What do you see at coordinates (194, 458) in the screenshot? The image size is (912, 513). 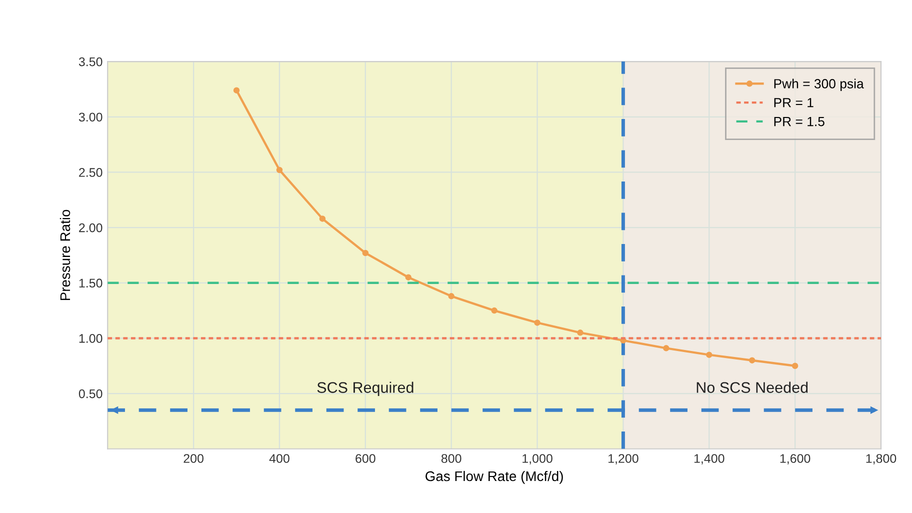 I see `x-tick-label: 200` at bounding box center [194, 458].